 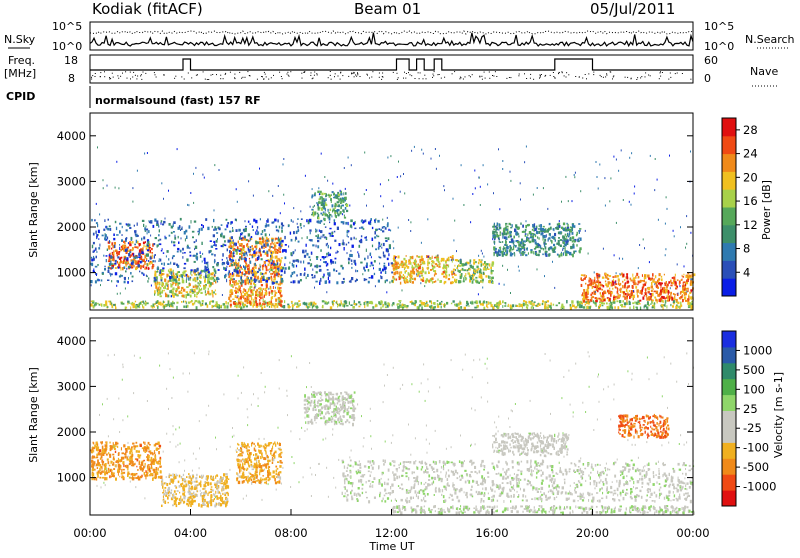 What do you see at coordinates (178, 100) in the screenshot?
I see `cpid-text: normalsound (fast) 157 RF` at bounding box center [178, 100].